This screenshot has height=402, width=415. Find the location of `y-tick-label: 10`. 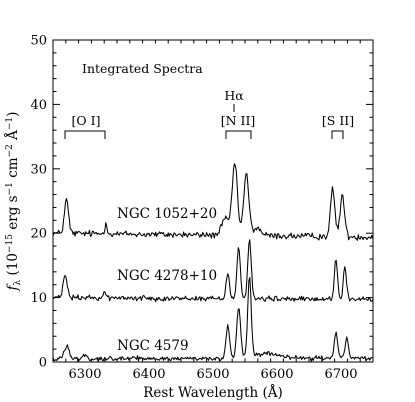

y-tick-label: 10 is located at coordinates (38, 298).